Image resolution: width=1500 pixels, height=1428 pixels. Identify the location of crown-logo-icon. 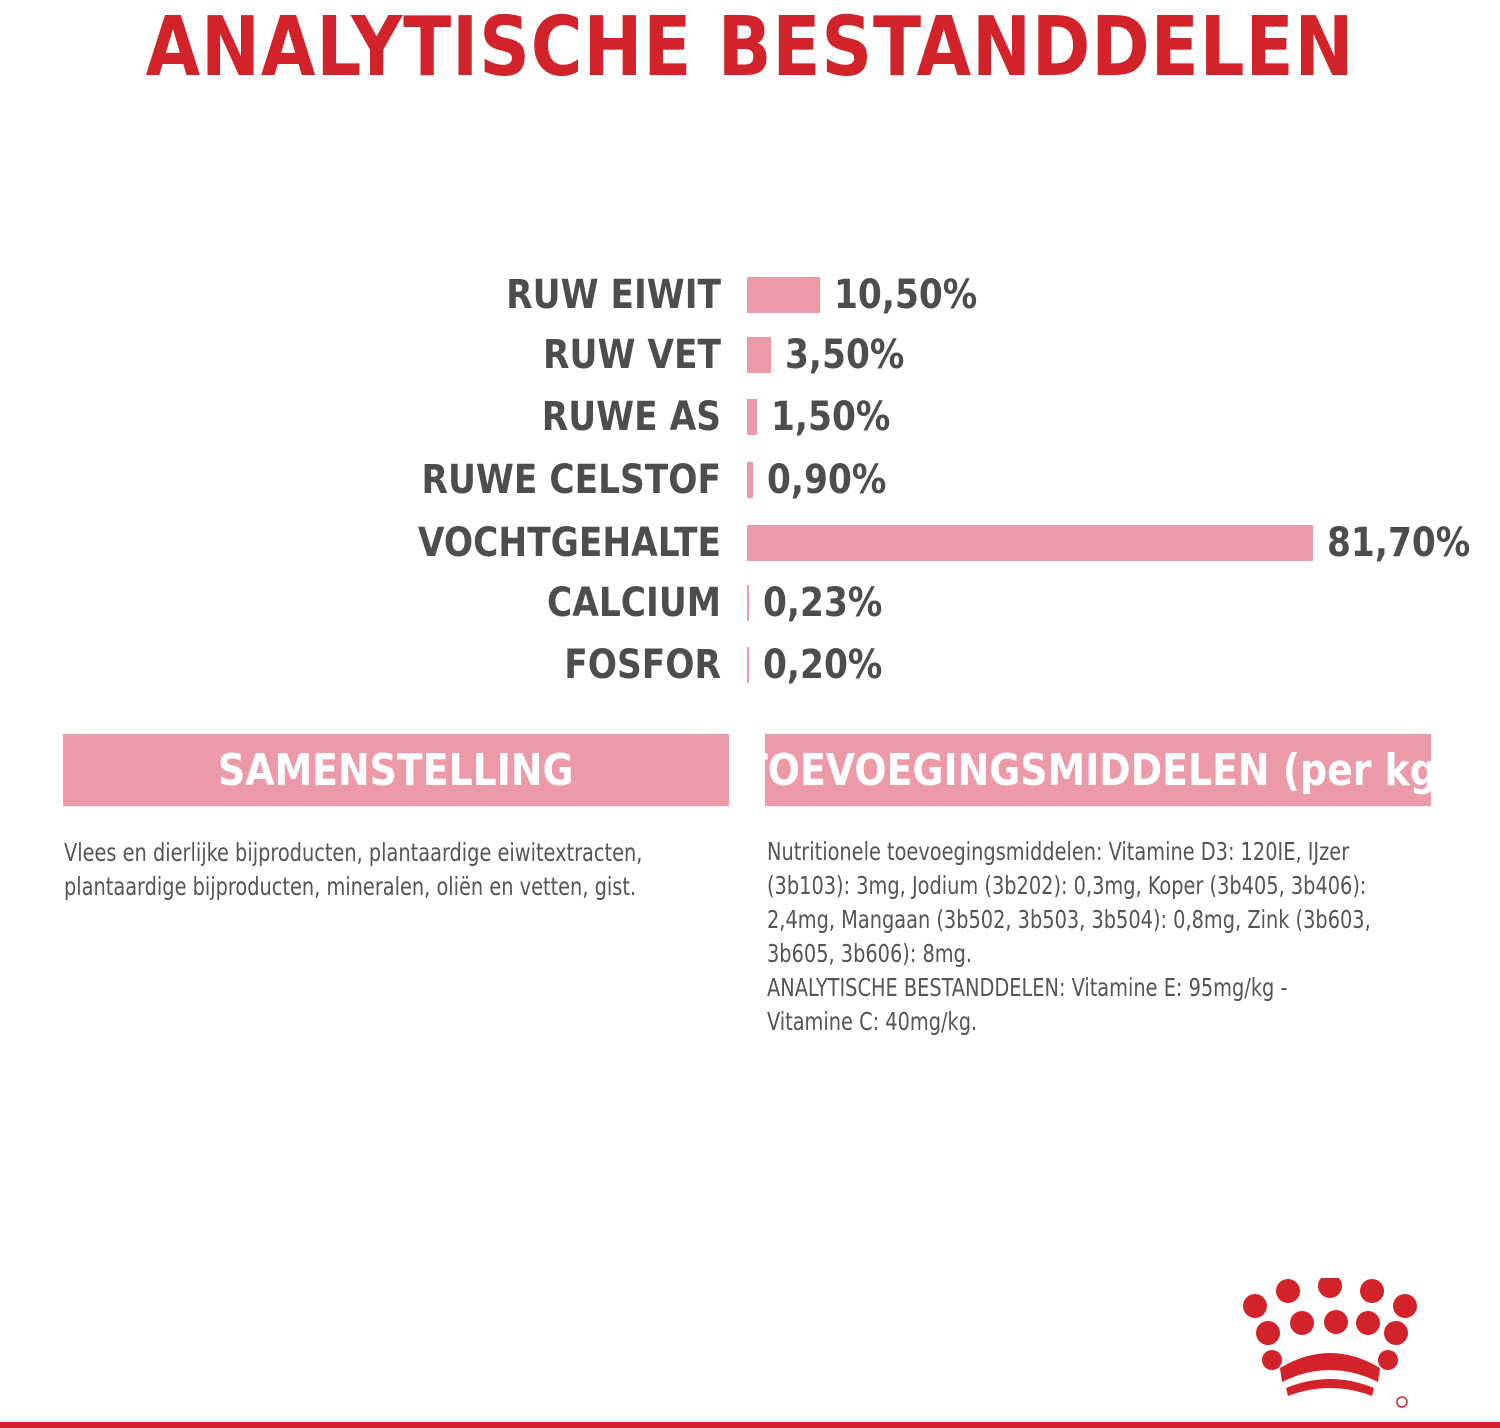
(1330, 1343).